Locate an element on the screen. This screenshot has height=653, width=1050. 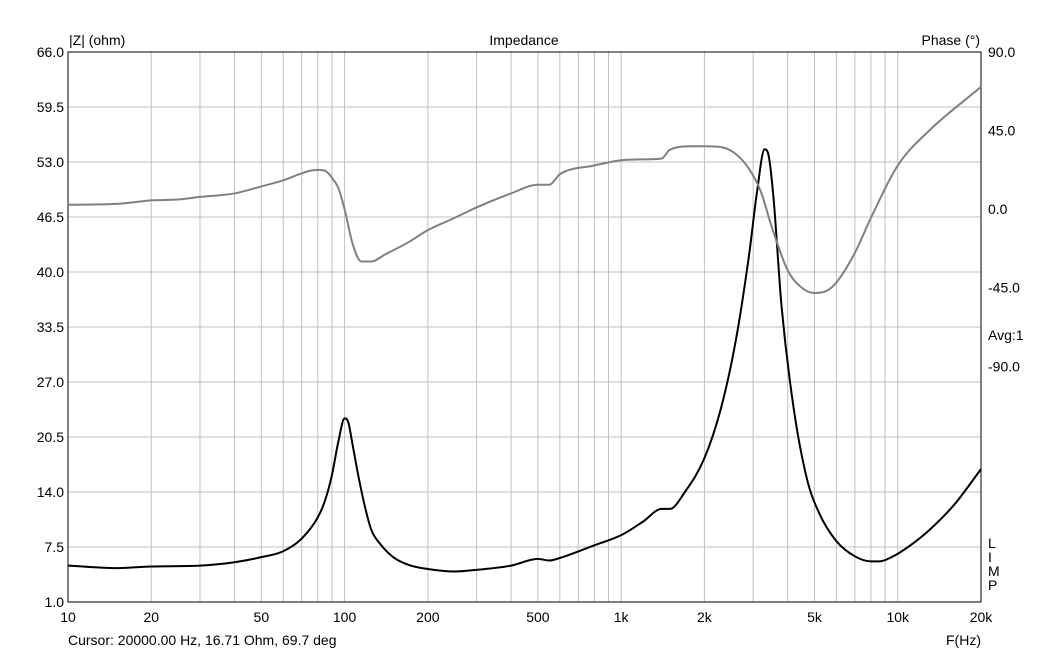
left-y-tick-label: 40.0 is located at coordinates (50, 272).